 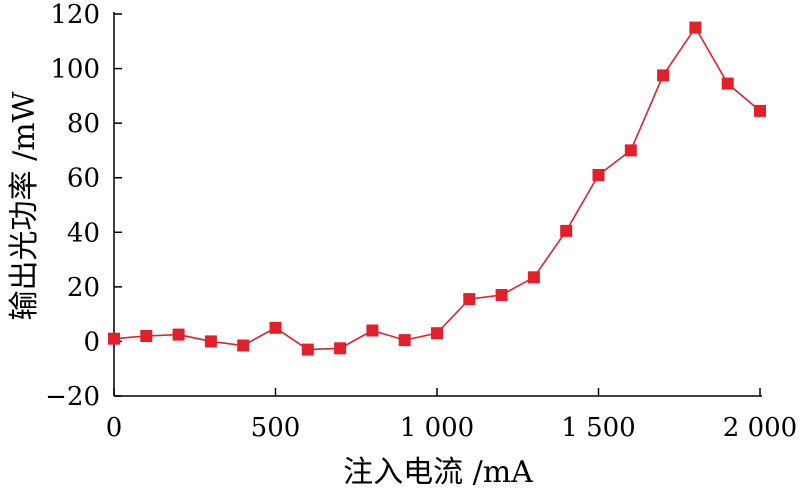 What do you see at coordinates (114, 428) in the screenshot?
I see `x-tick-label: 0` at bounding box center [114, 428].